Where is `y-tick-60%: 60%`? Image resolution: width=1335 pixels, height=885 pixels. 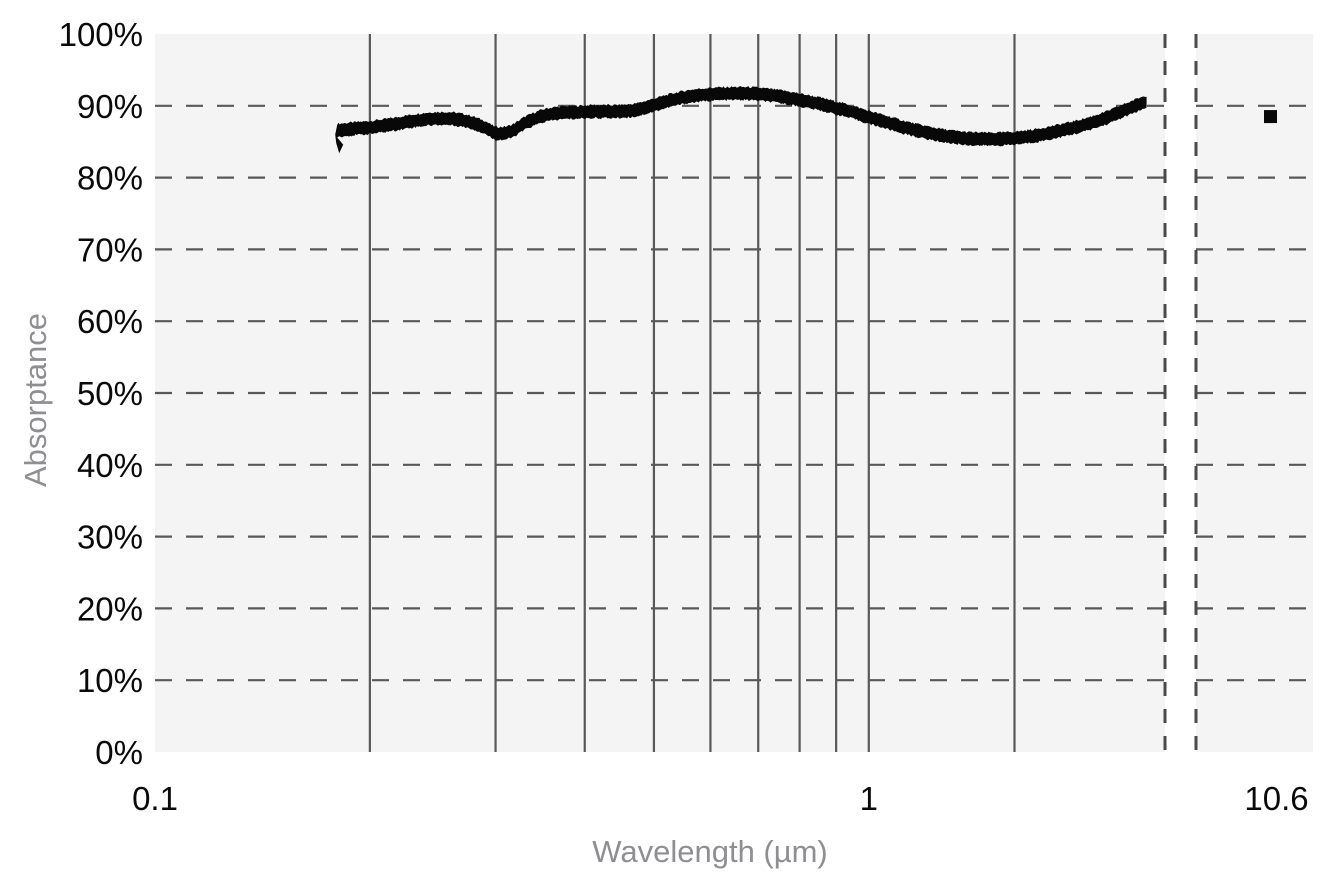 y-tick-60%: 60% is located at coordinates (110, 321).